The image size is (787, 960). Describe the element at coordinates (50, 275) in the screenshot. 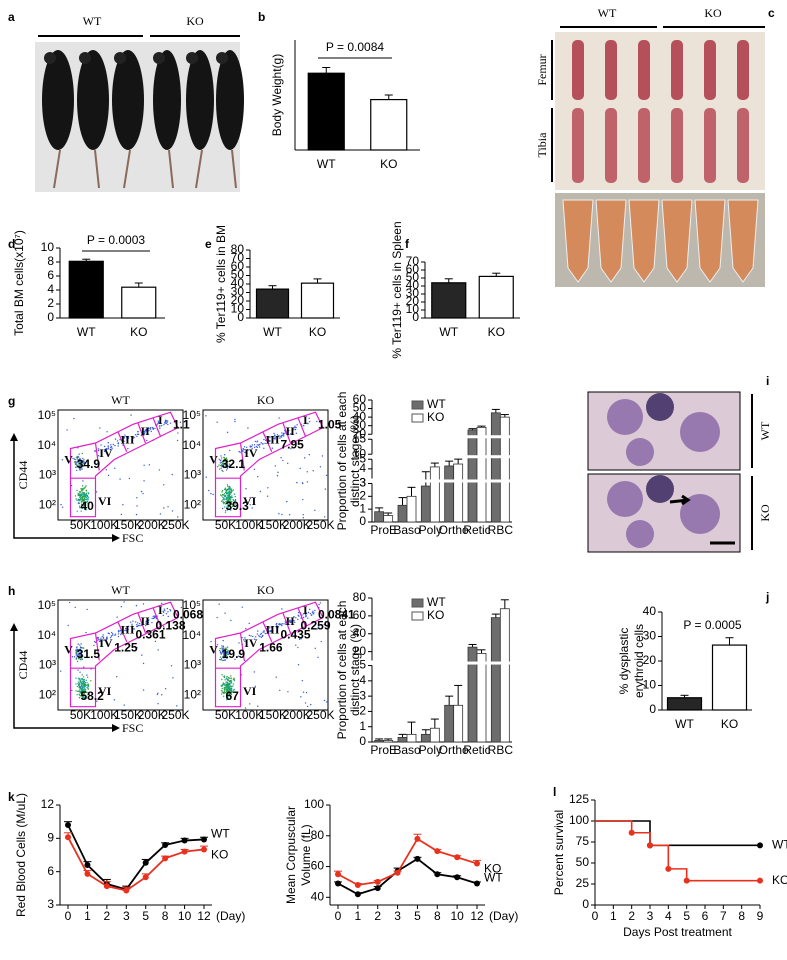

I see `y-tick-label: 6` at that location.